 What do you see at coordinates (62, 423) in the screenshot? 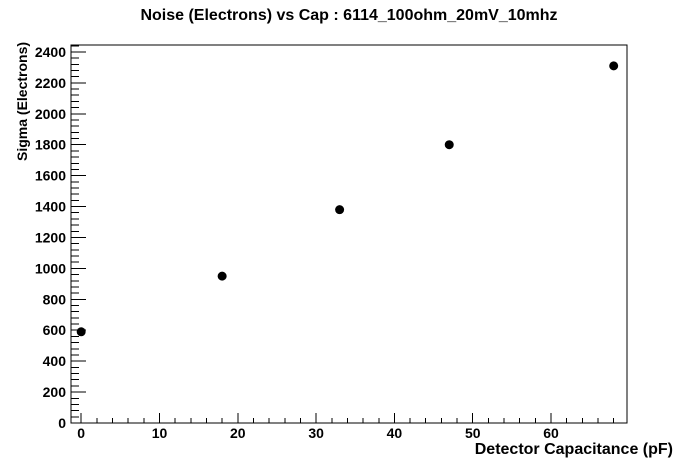
I see `y-tick-label: 0` at bounding box center [62, 423].